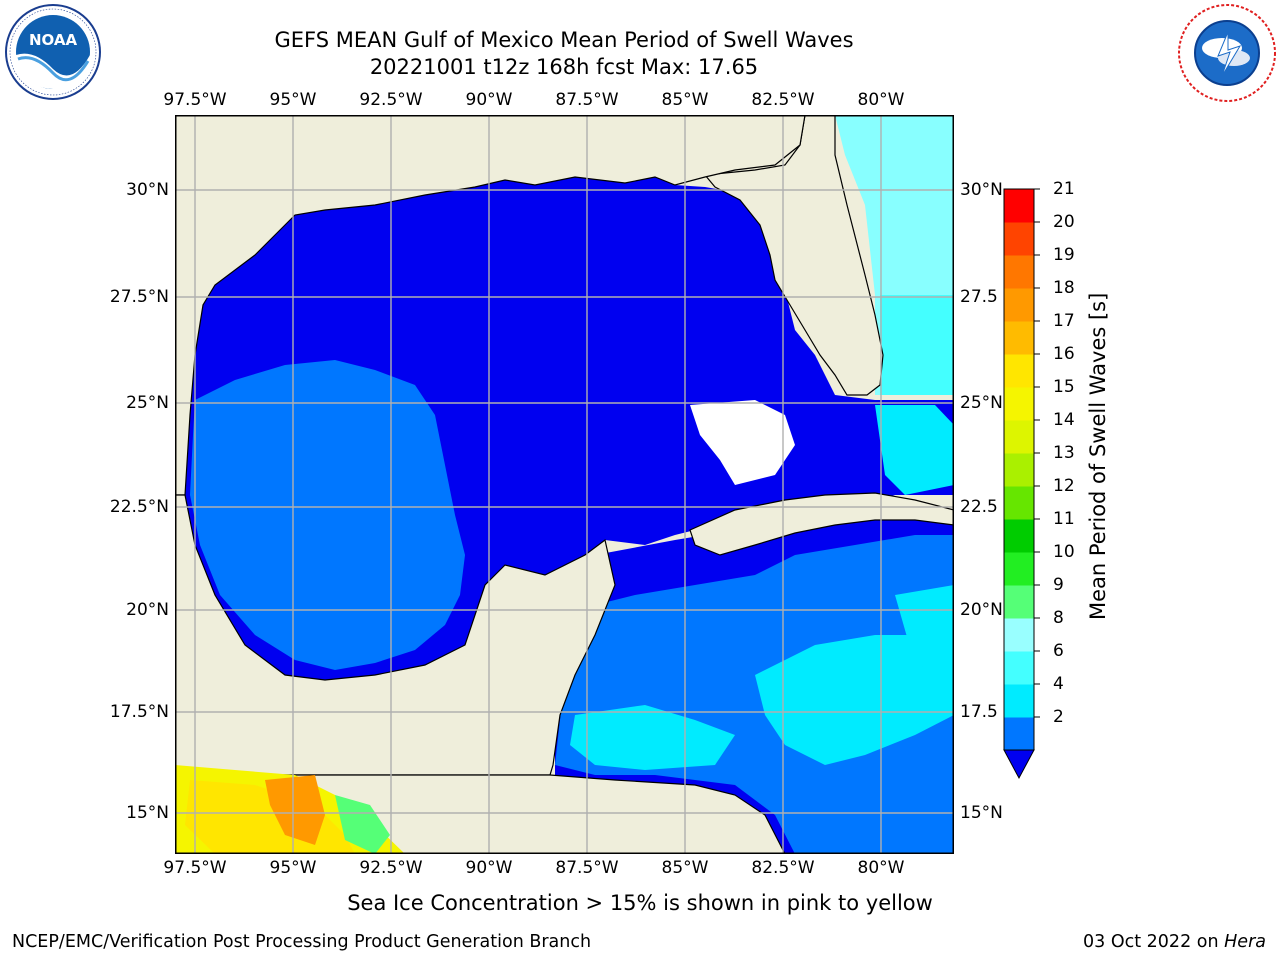  Describe the element at coordinates (53, 40) in the screenshot. I see `svg-text: NOAA` at that location.